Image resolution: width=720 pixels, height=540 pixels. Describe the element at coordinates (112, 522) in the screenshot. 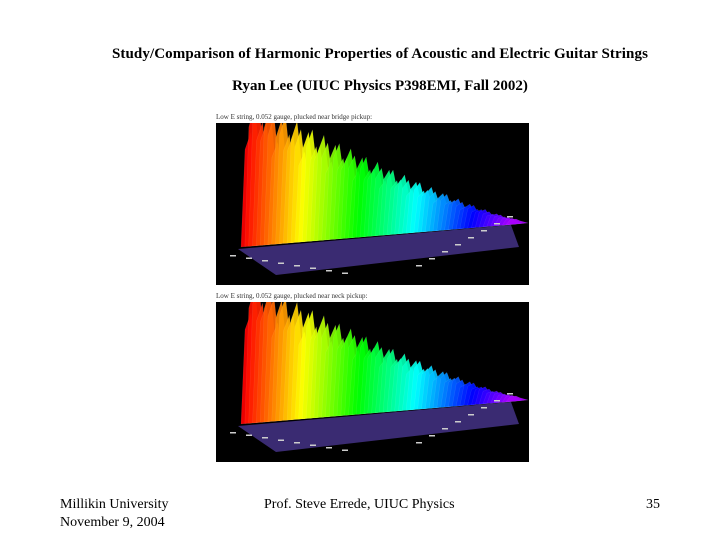

I see `footer-date: November 9, 2004` at that location.